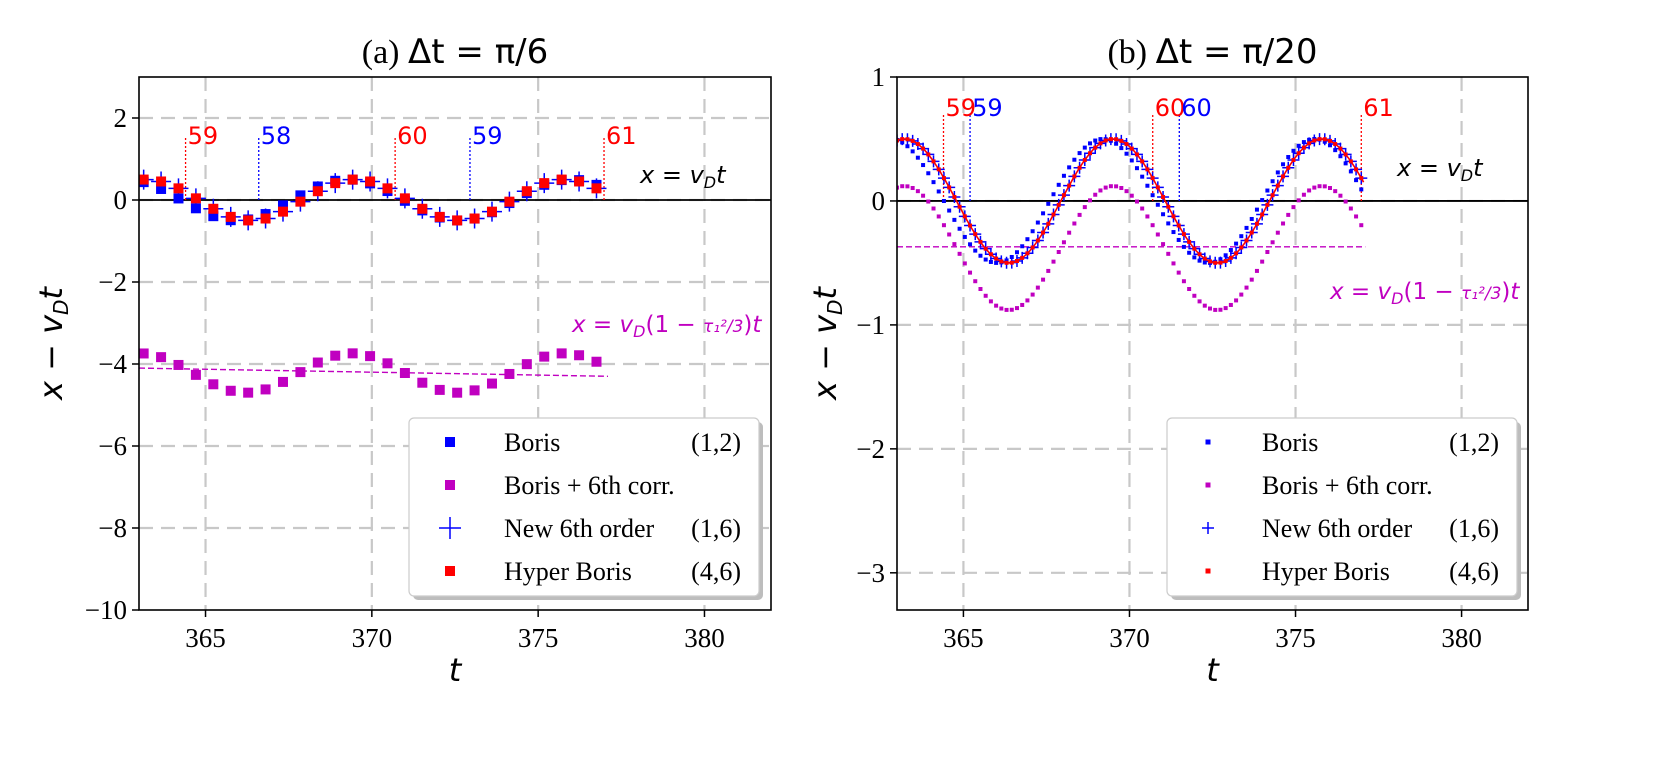 The image size is (1661, 767). I want to click on label-vdt: x = vDt, so click(683, 176).